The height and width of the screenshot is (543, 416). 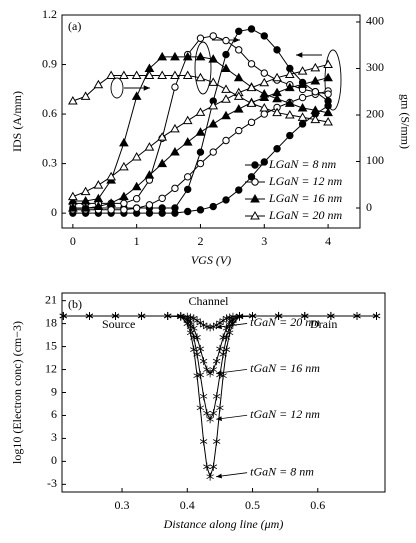 I want to click on x-tick-label: 2, so click(x=200, y=241).